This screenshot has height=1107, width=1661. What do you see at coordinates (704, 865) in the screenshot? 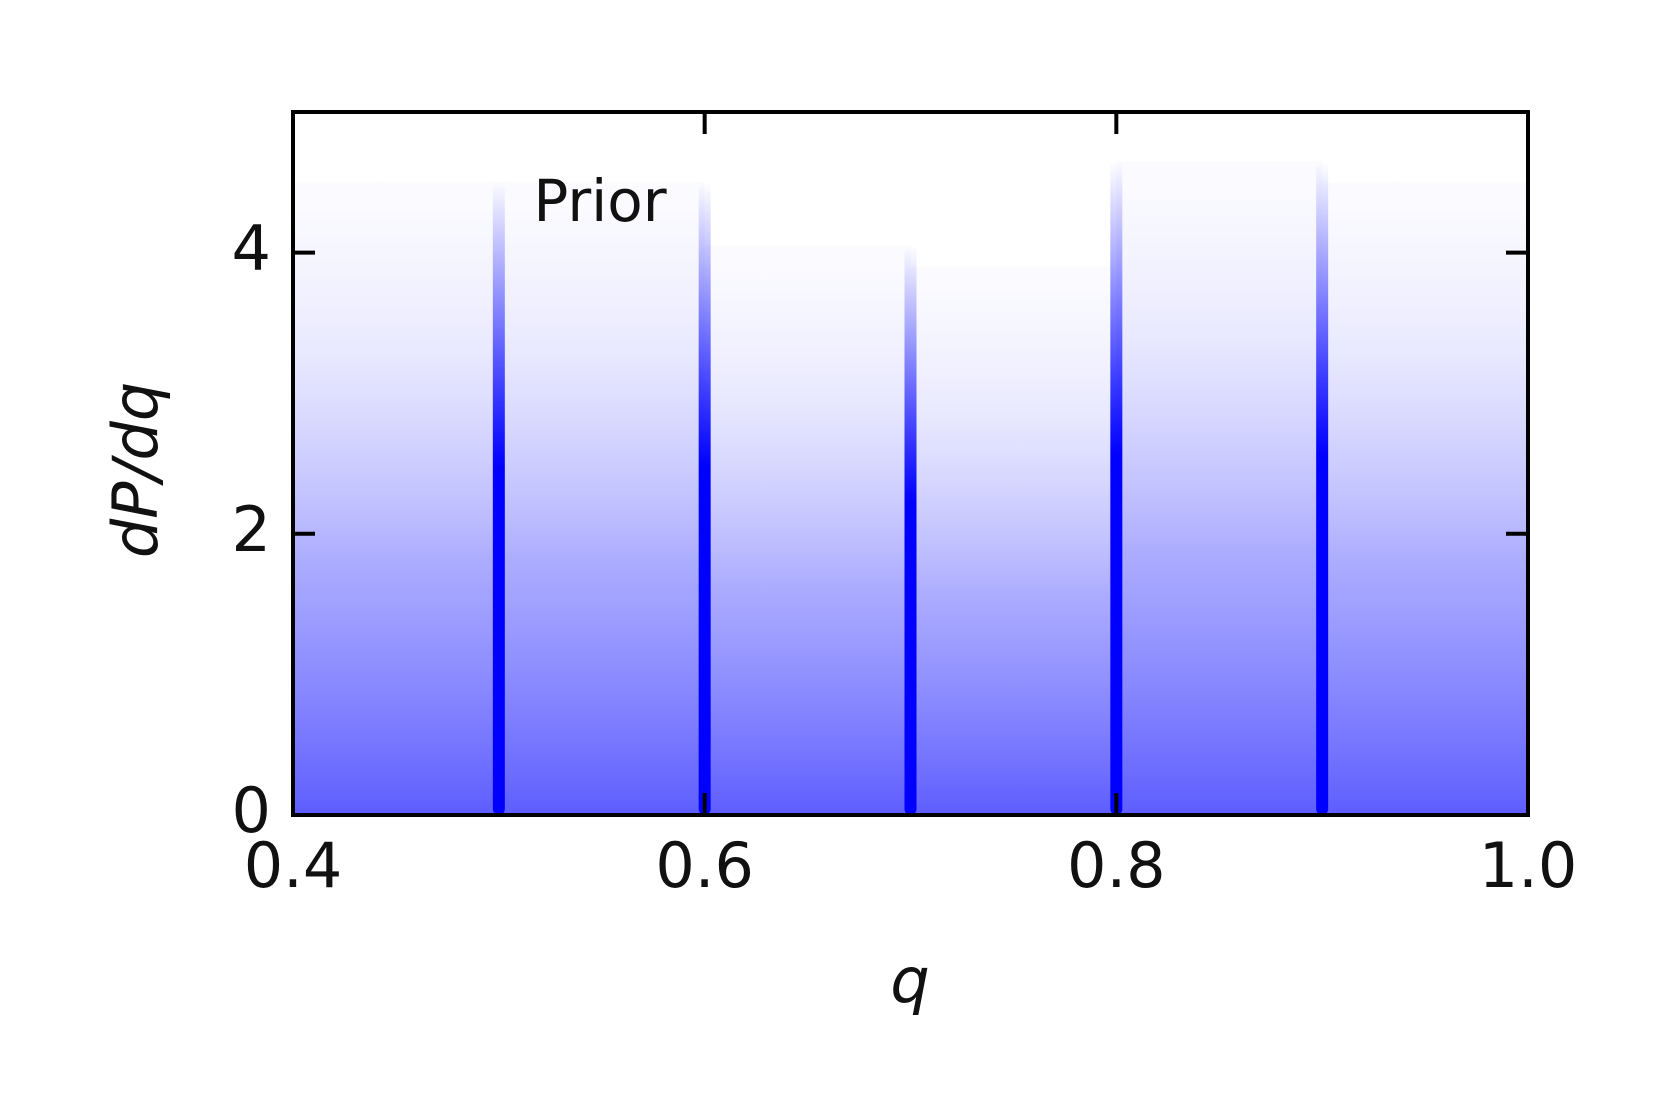
I see `x-tick-label: 0.6` at bounding box center [704, 865].